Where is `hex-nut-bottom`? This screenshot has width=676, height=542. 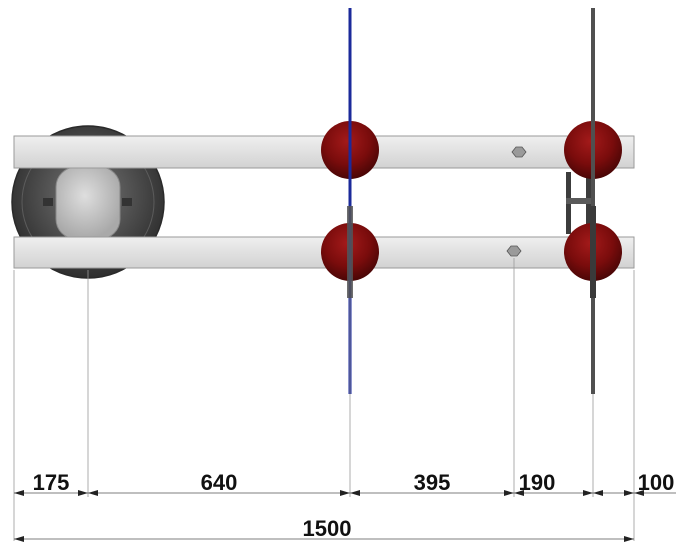 hex-nut-bottom is located at coordinates (514, 251).